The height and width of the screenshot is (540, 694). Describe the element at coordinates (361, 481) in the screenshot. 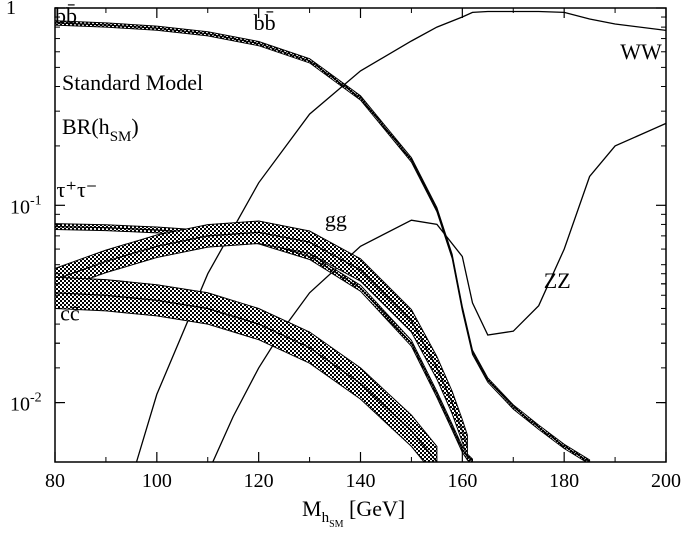

I see `x-tick-label-140: 140` at that location.